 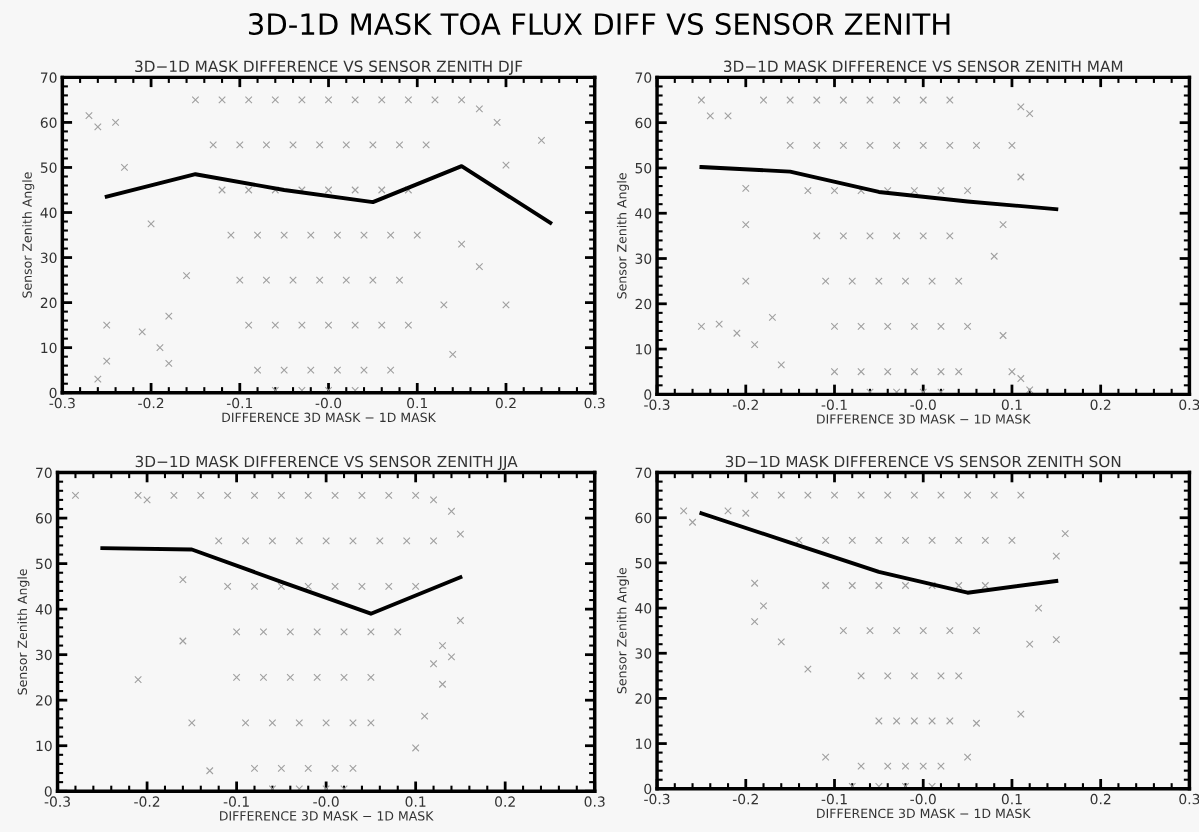 I want to click on chart-title: 3D−1D MASK DIFFERENCE VS SENSOR ZENITH MAM, so click(x=923, y=66).